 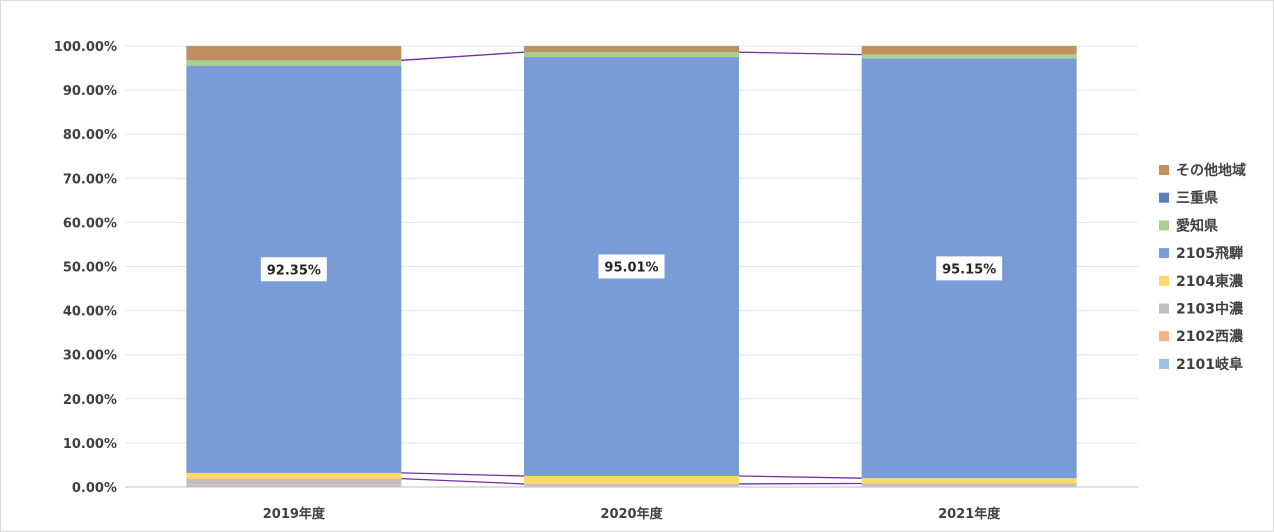 What do you see at coordinates (294, 53) in the screenshot?
I see `bar-segment-その他地域-2019年度` at bounding box center [294, 53].